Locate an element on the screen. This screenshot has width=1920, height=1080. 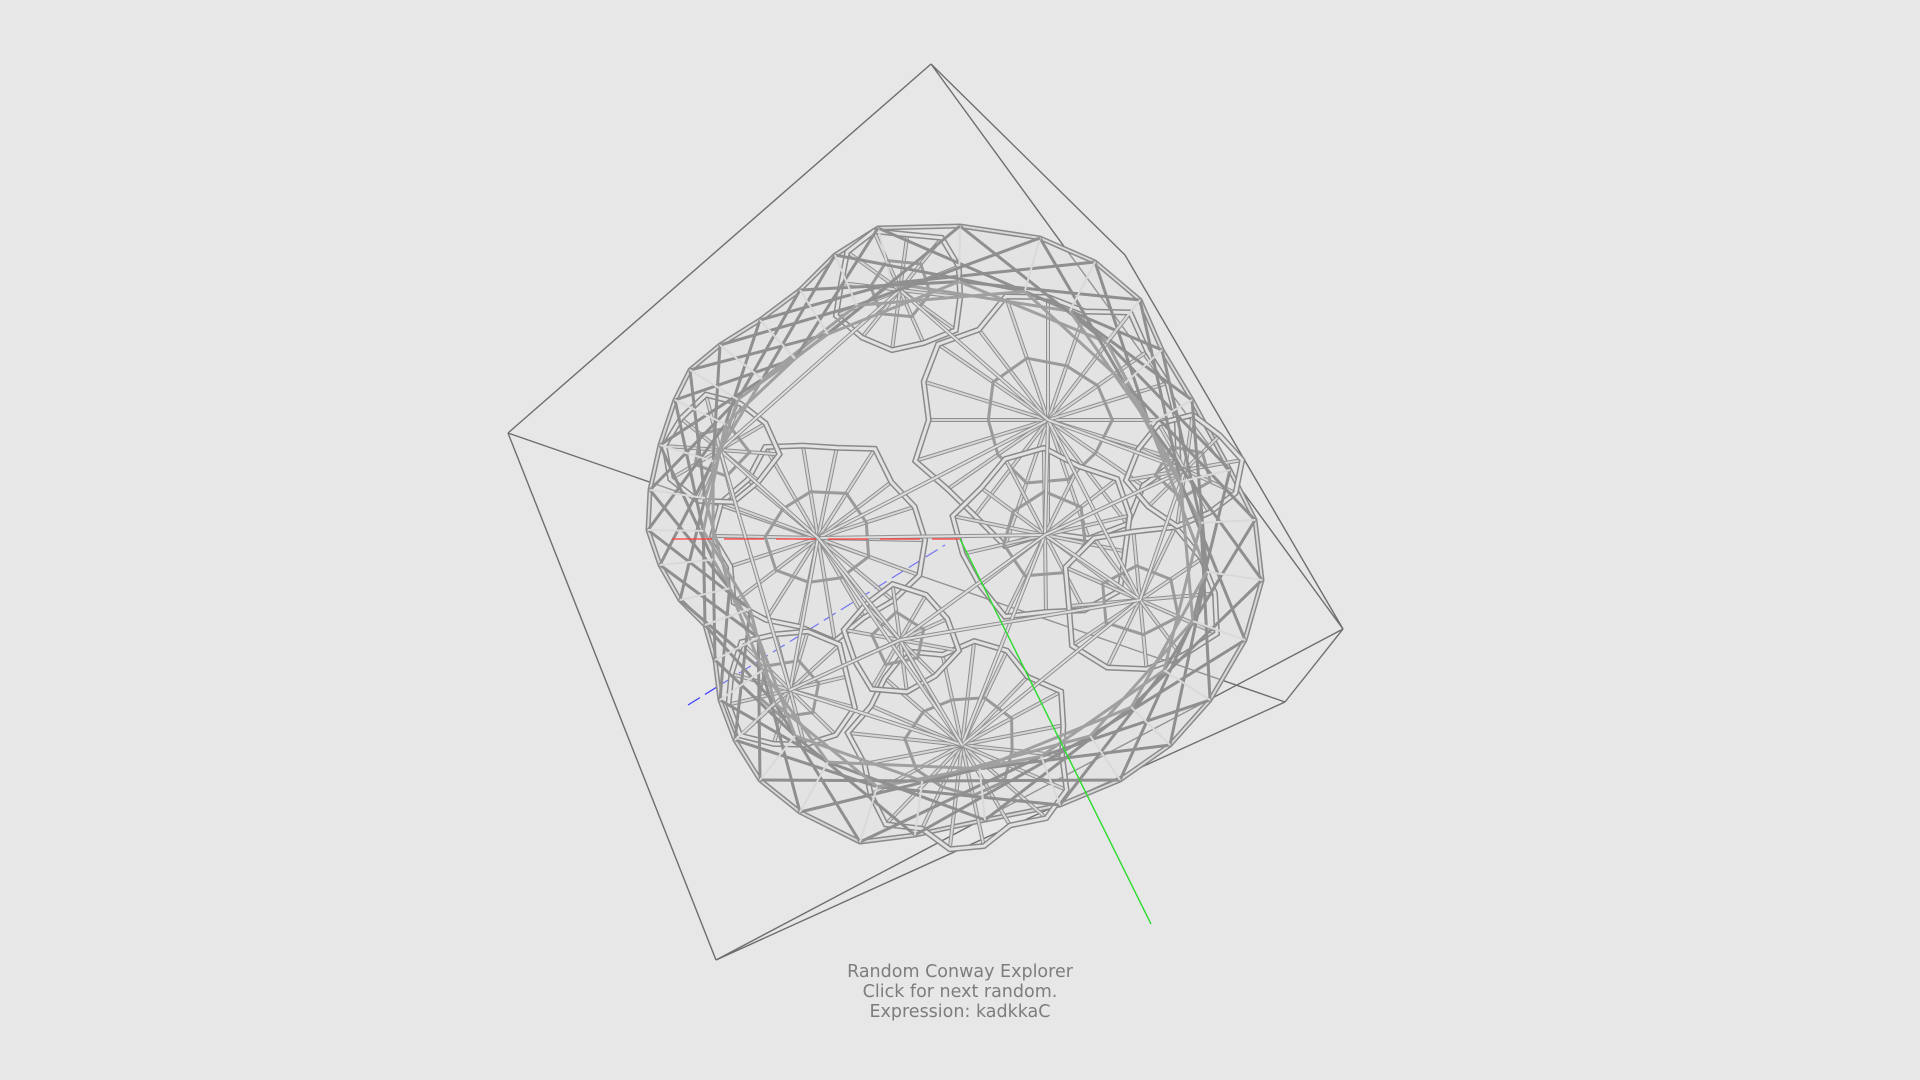
connecting-struts is located at coordinates (952, 517).